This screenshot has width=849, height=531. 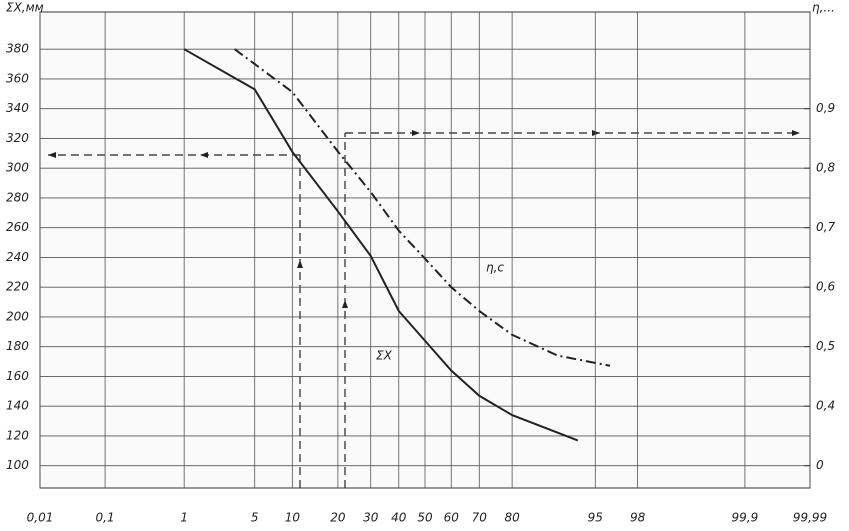 What do you see at coordinates (17, 108) in the screenshot?
I see `y-tick-label: 340` at bounding box center [17, 108].